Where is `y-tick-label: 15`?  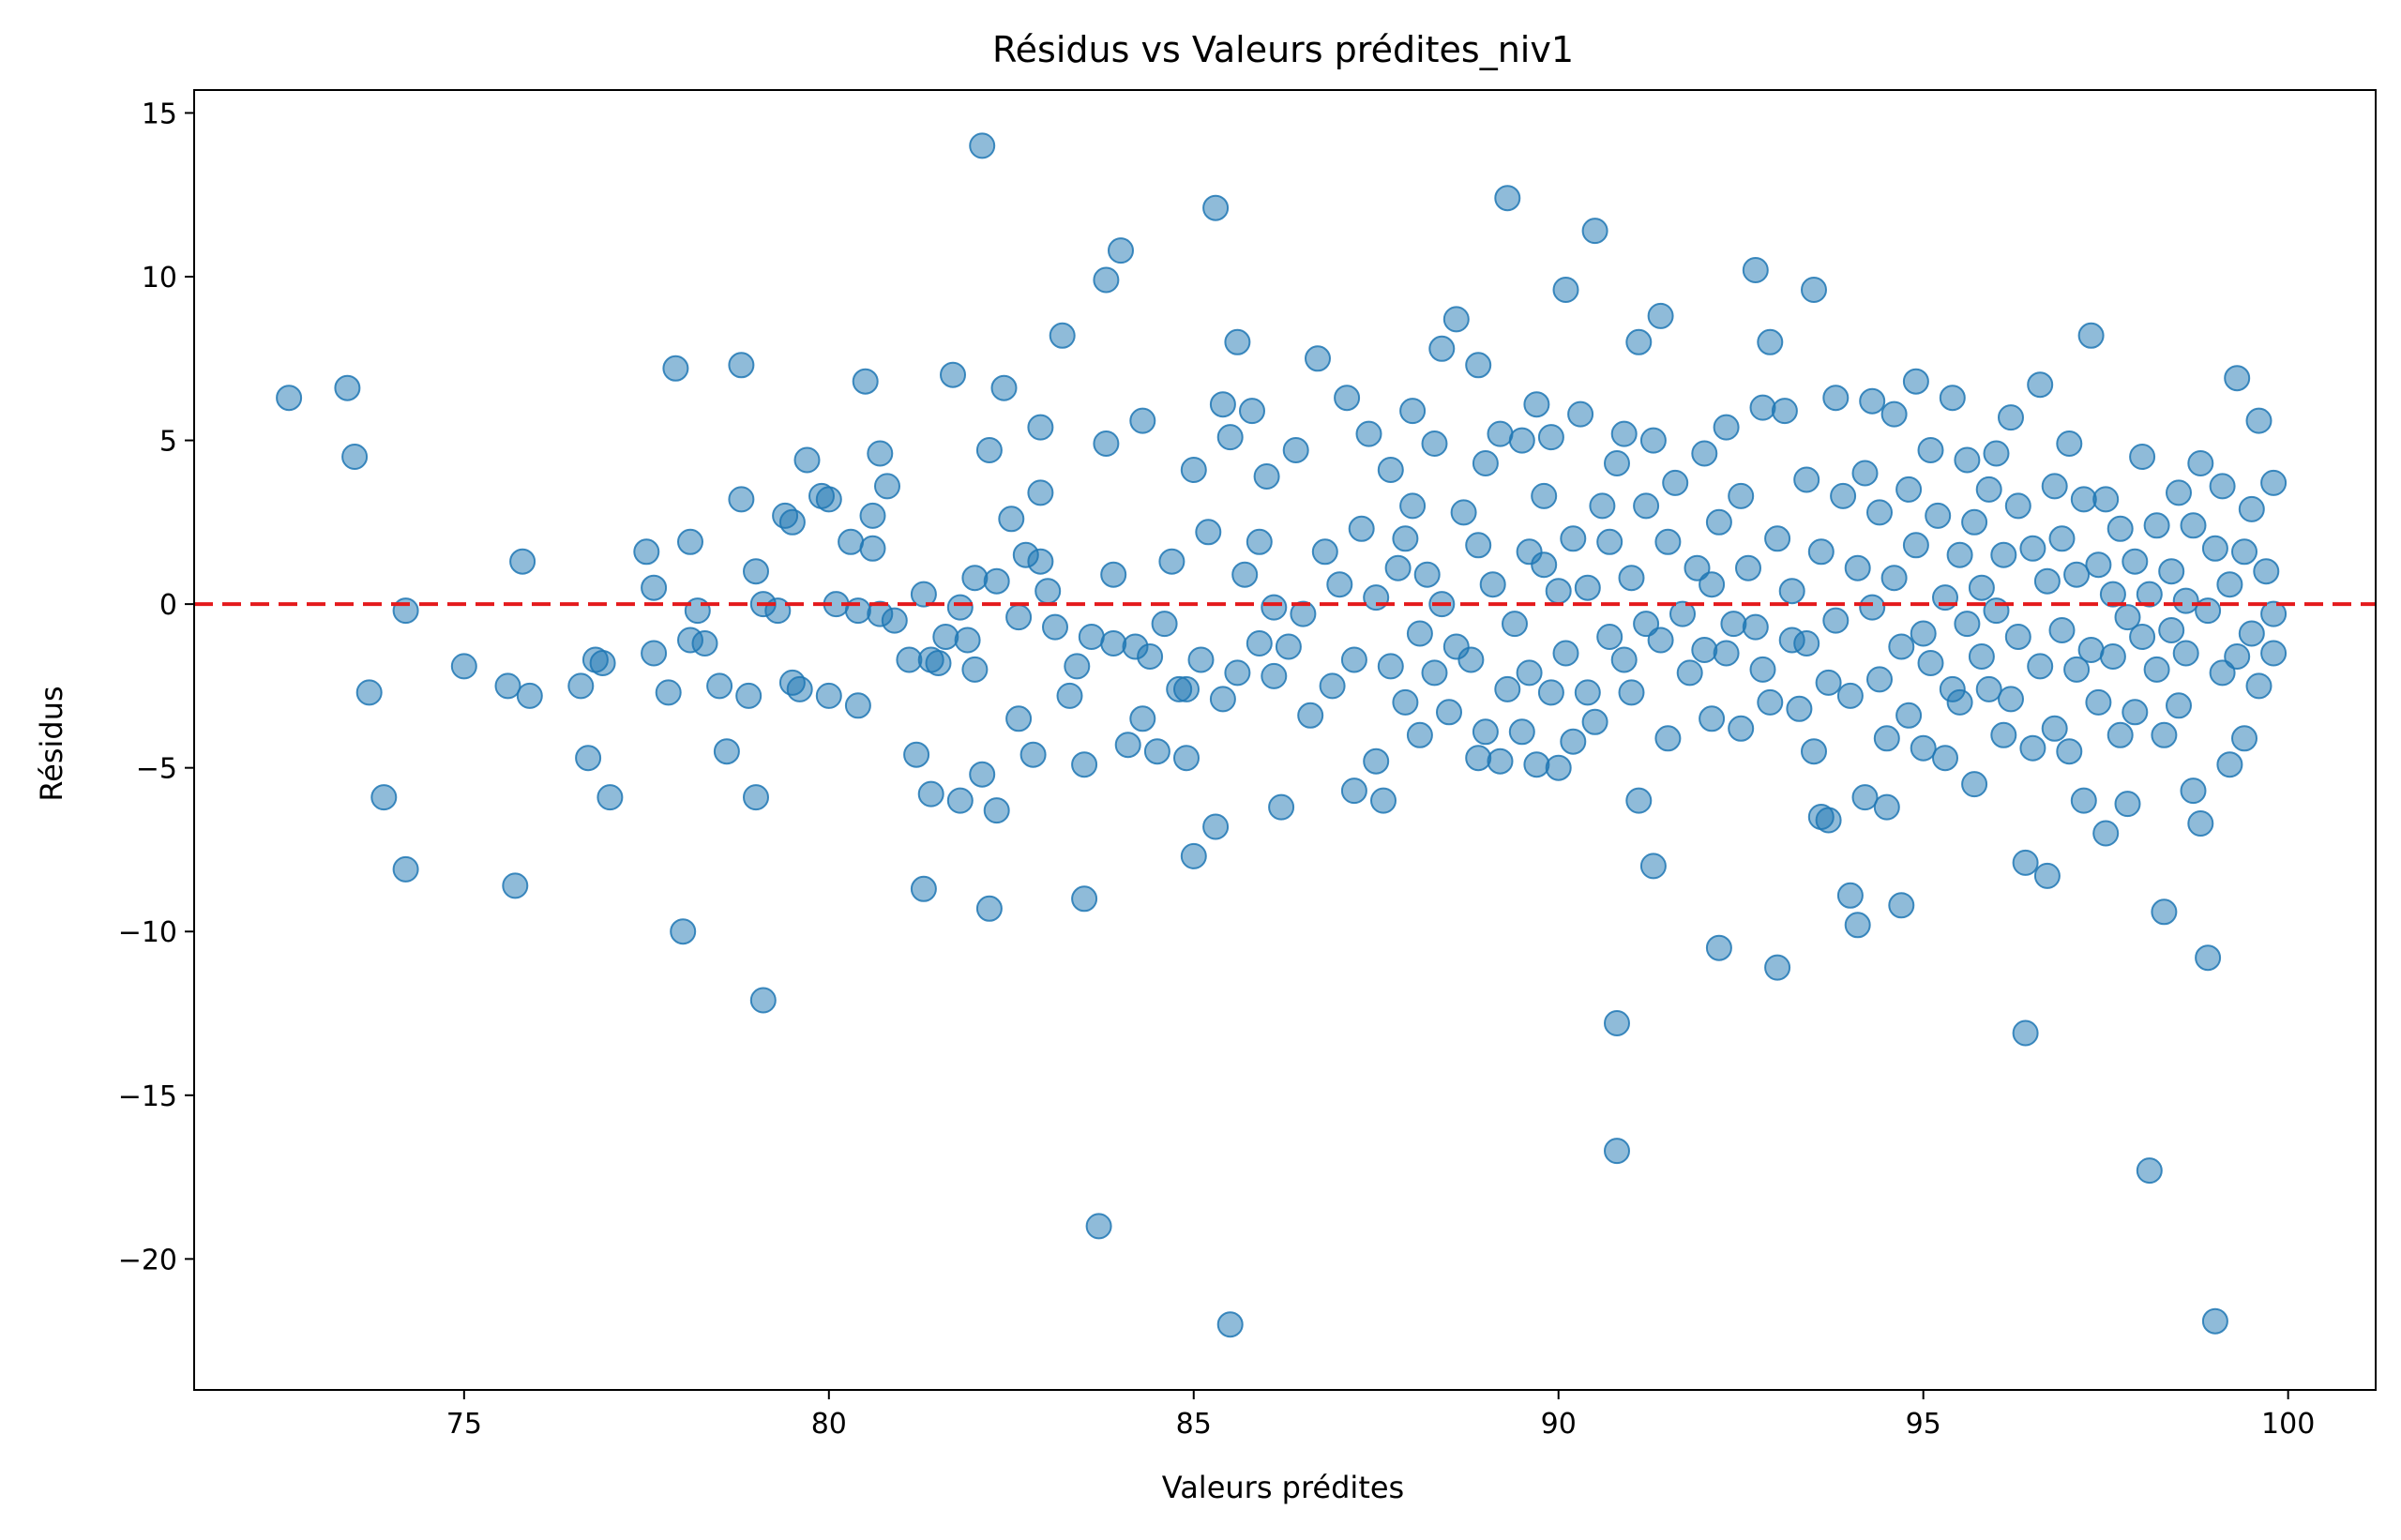 y-tick-label: 15 is located at coordinates (159, 114).